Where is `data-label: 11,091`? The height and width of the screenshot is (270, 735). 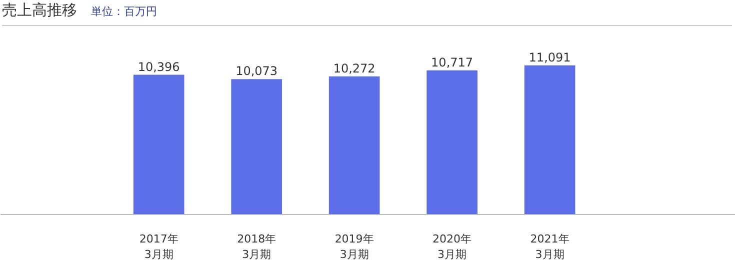
data-label: 11,091 is located at coordinates (549, 57).